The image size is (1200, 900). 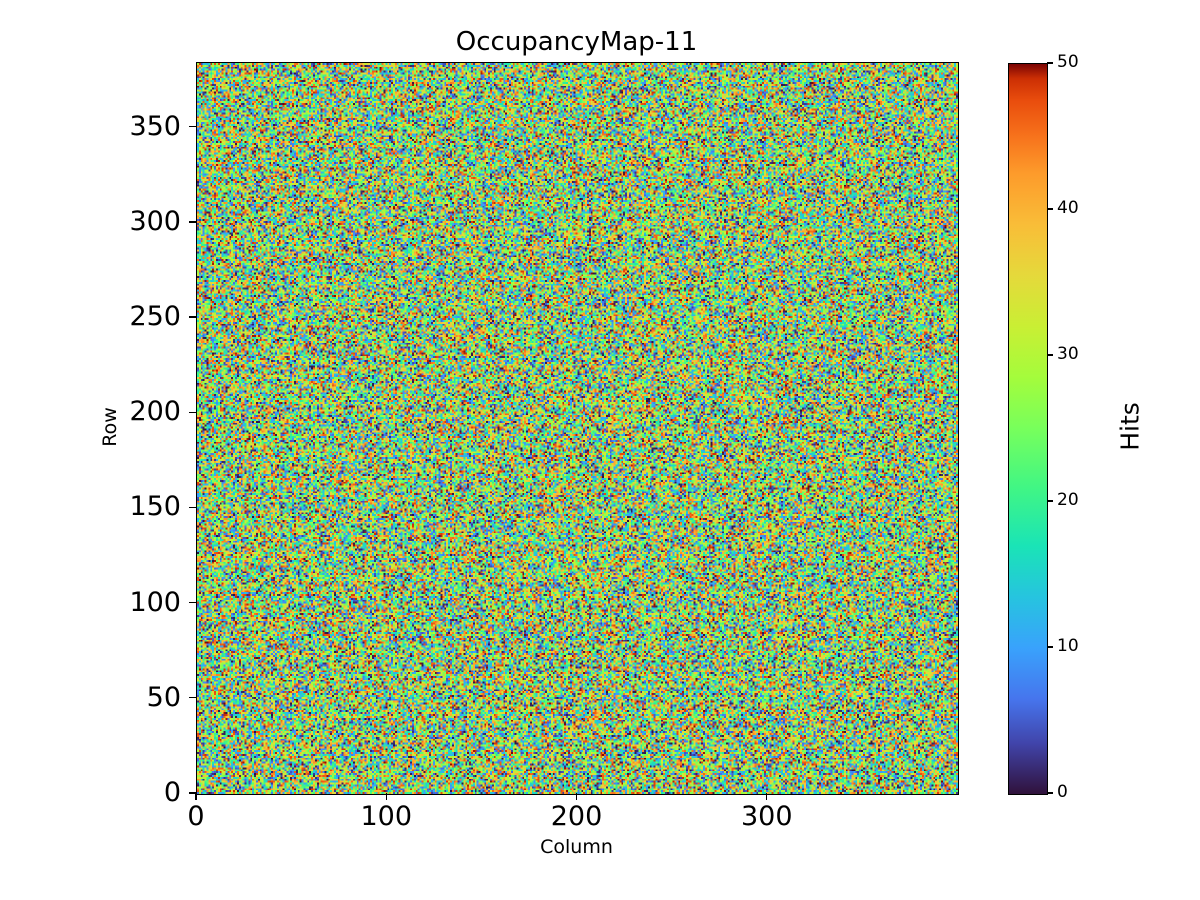 What do you see at coordinates (766, 816) in the screenshot?
I see `x-tick-label: 300` at bounding box center [766, 816].